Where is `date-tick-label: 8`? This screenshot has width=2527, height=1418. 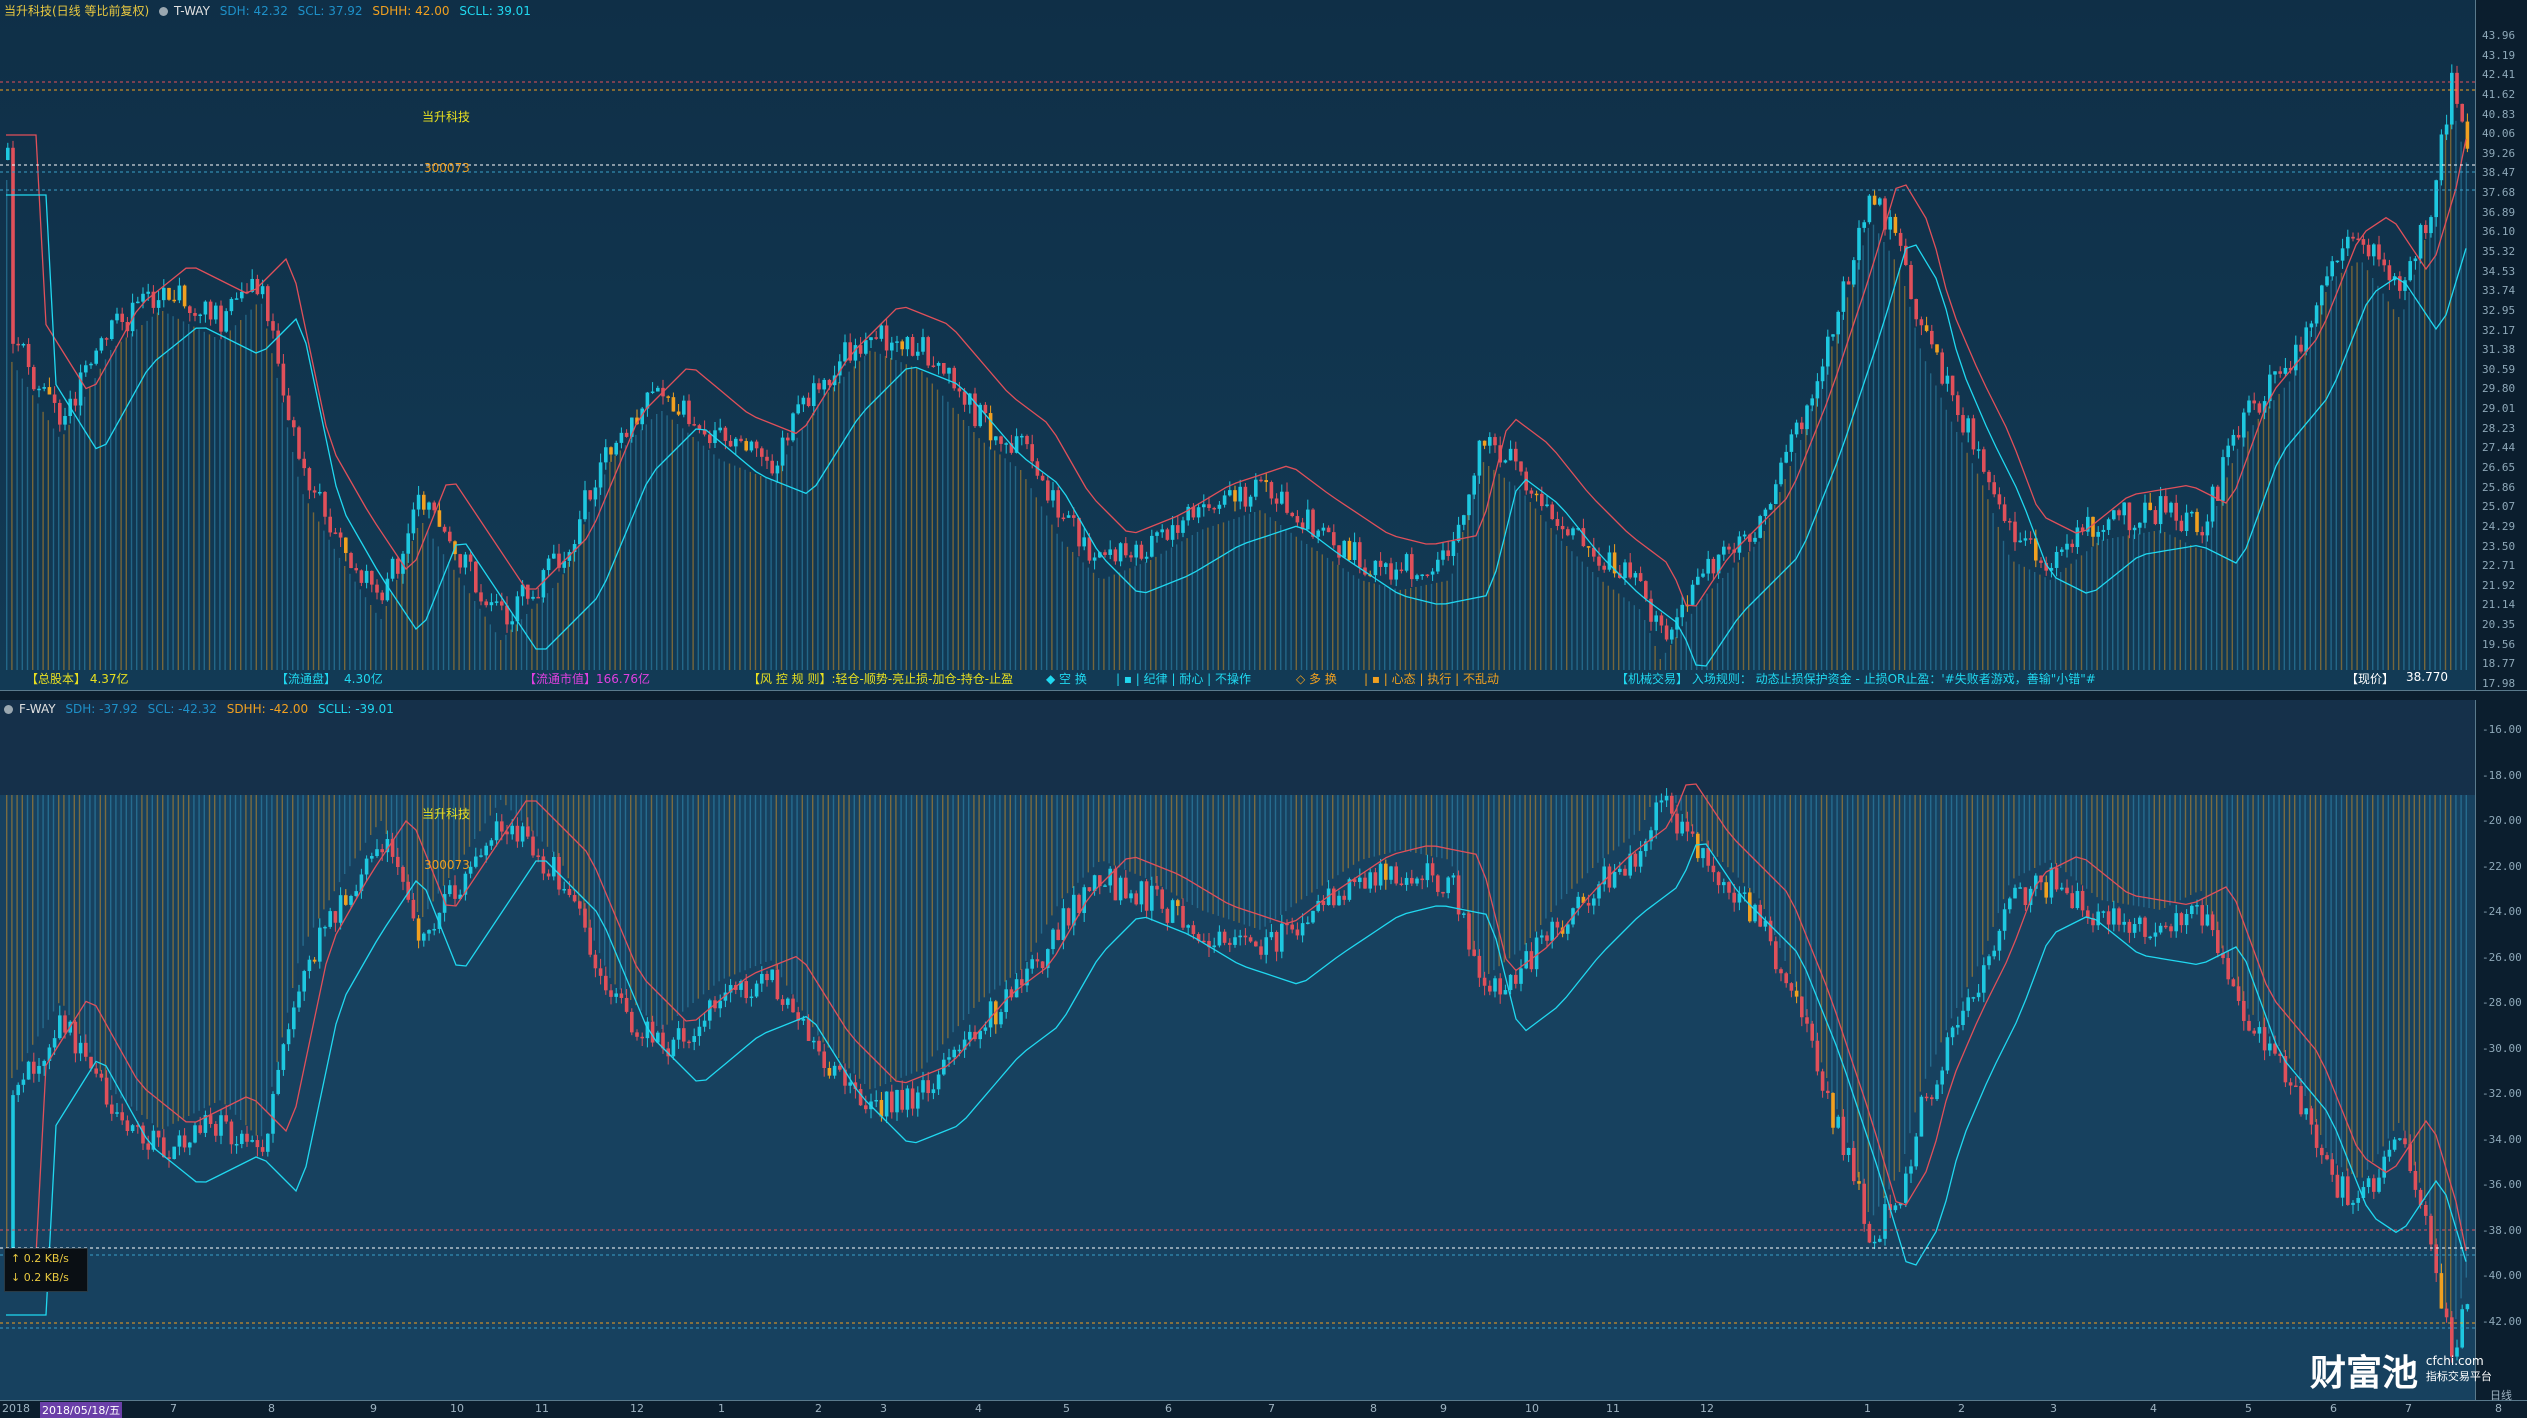 date-tick-label: 8 is located at coordinates (2498, 1408).